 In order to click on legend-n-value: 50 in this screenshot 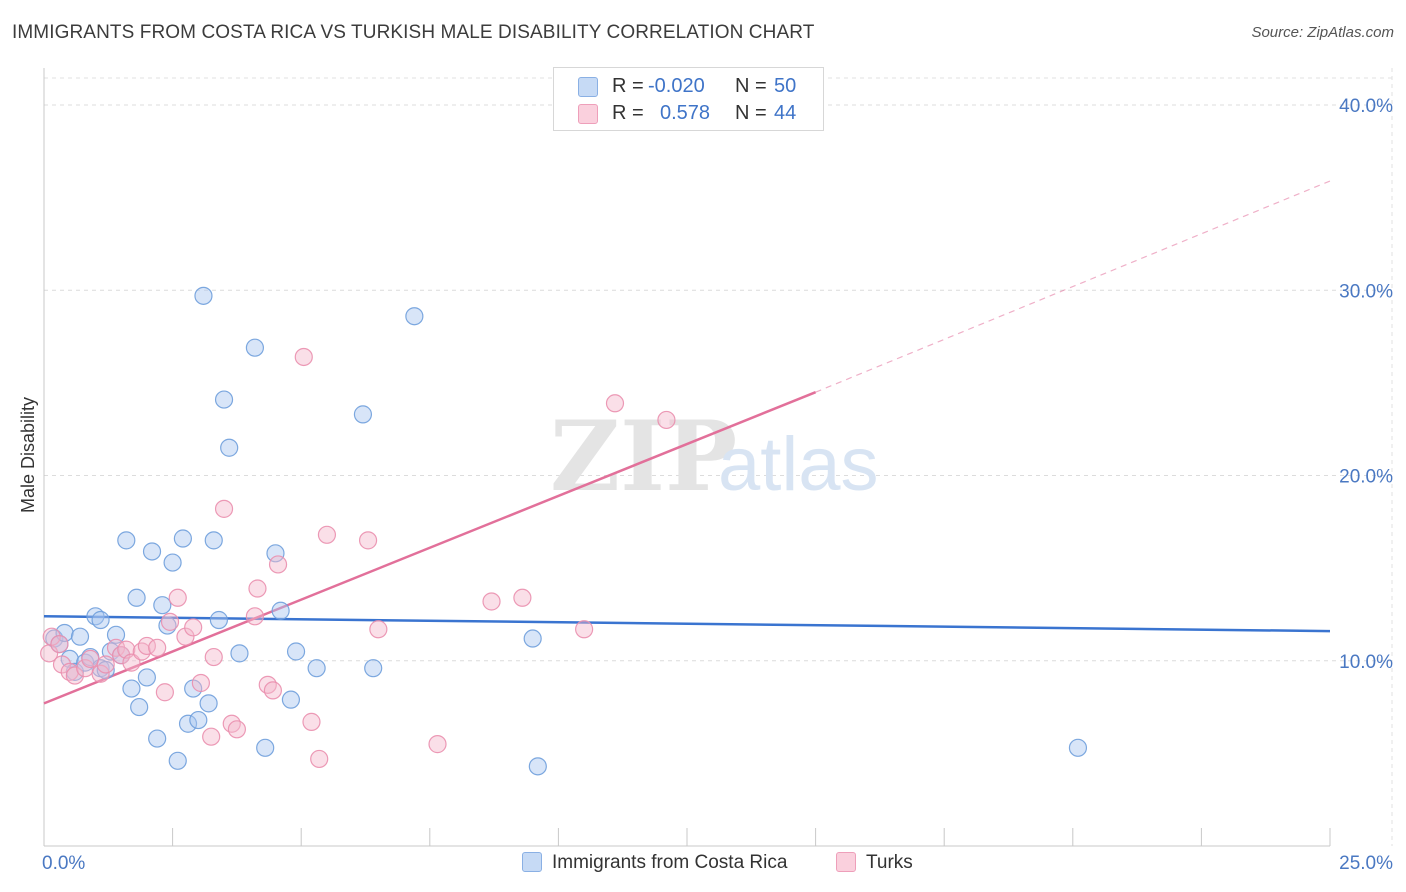, I will do `click(785, 86)`.